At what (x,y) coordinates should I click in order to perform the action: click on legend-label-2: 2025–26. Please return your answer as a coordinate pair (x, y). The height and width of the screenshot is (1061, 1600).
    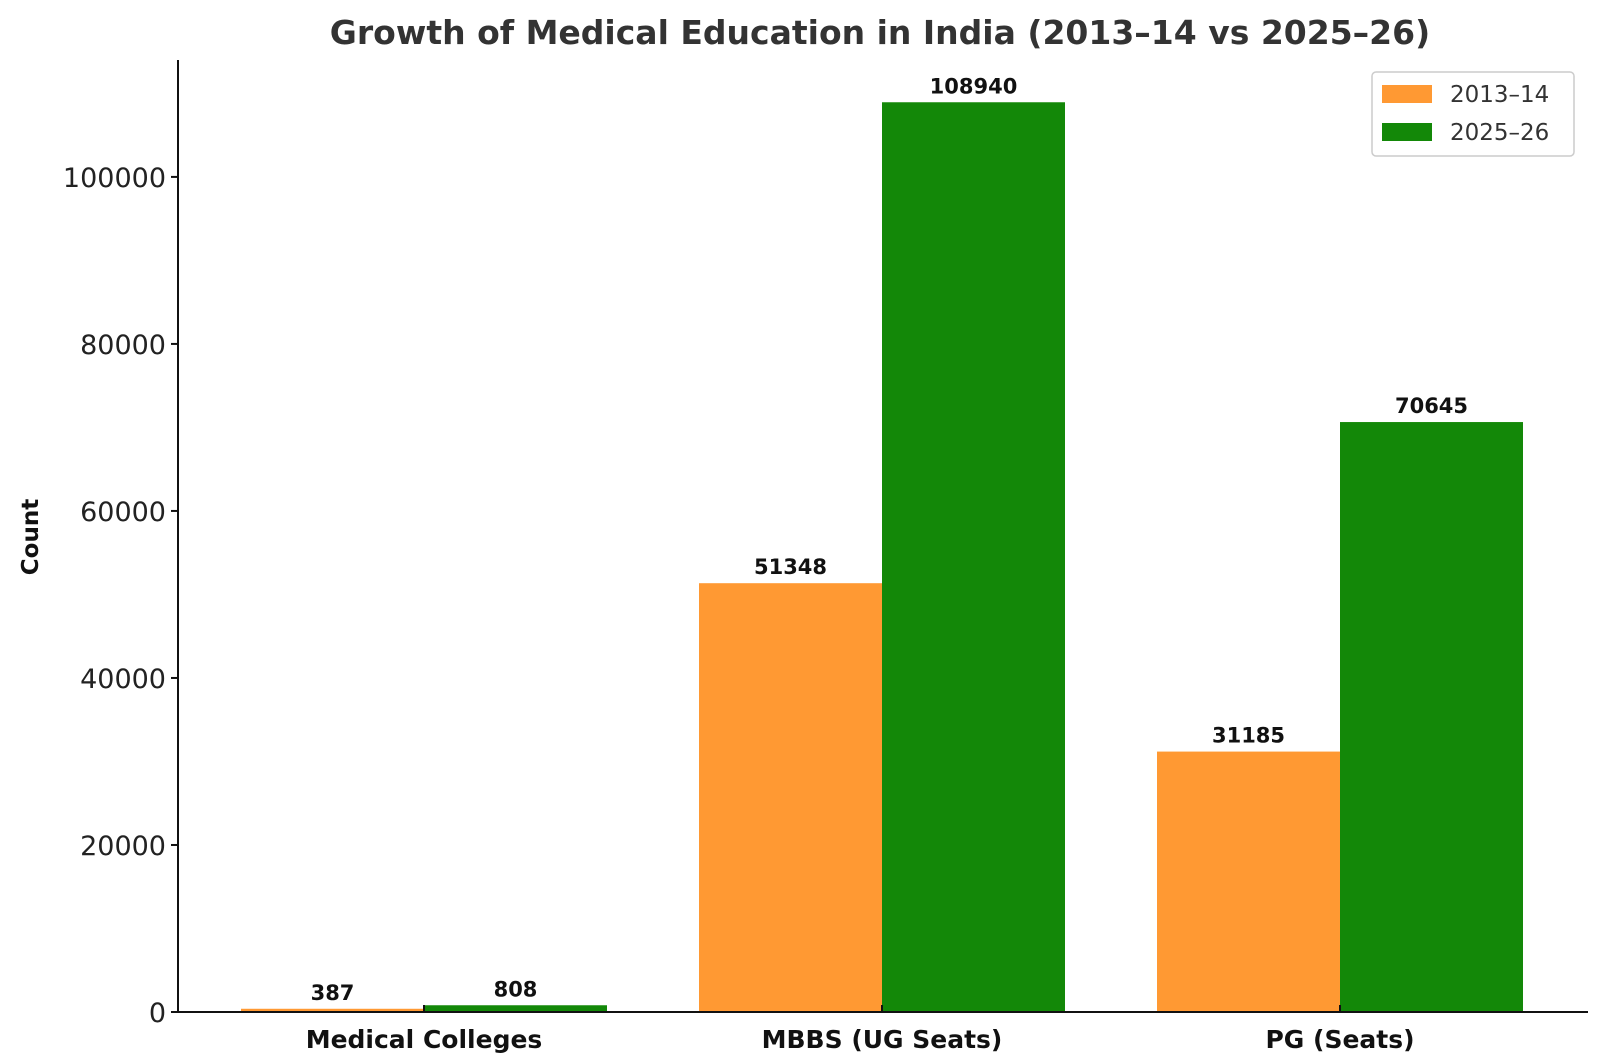
    Looking at the image, I should click on (1499, 133).